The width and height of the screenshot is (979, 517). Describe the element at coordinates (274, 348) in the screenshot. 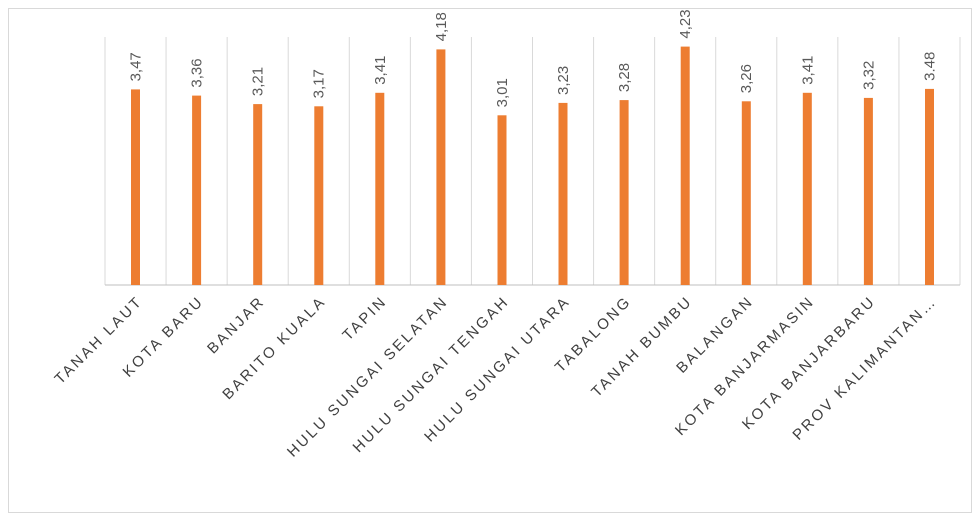

I see `category-label: BARITO KUALA` at that location.